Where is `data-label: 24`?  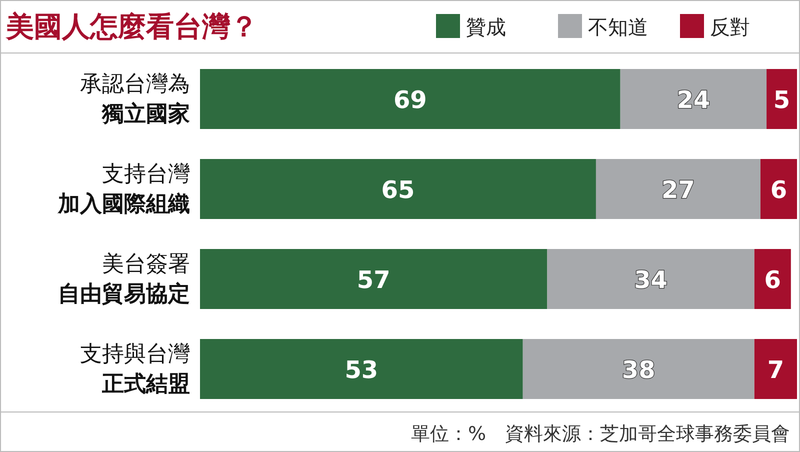 data-label: 24 is located at coordinates (693, 100).